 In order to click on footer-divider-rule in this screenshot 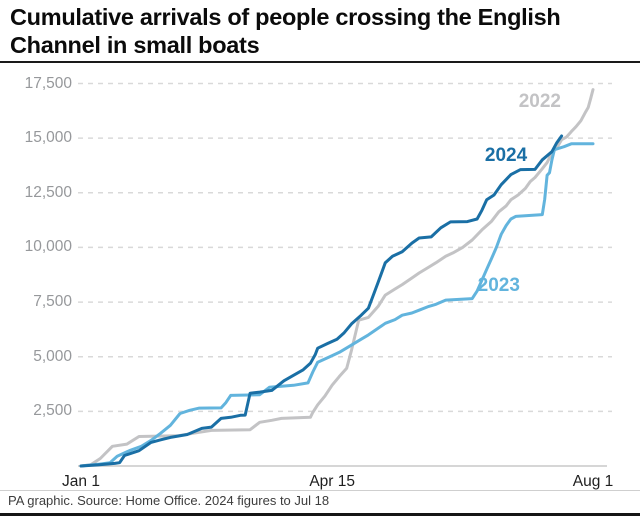, I will do `click(320, 490)`.